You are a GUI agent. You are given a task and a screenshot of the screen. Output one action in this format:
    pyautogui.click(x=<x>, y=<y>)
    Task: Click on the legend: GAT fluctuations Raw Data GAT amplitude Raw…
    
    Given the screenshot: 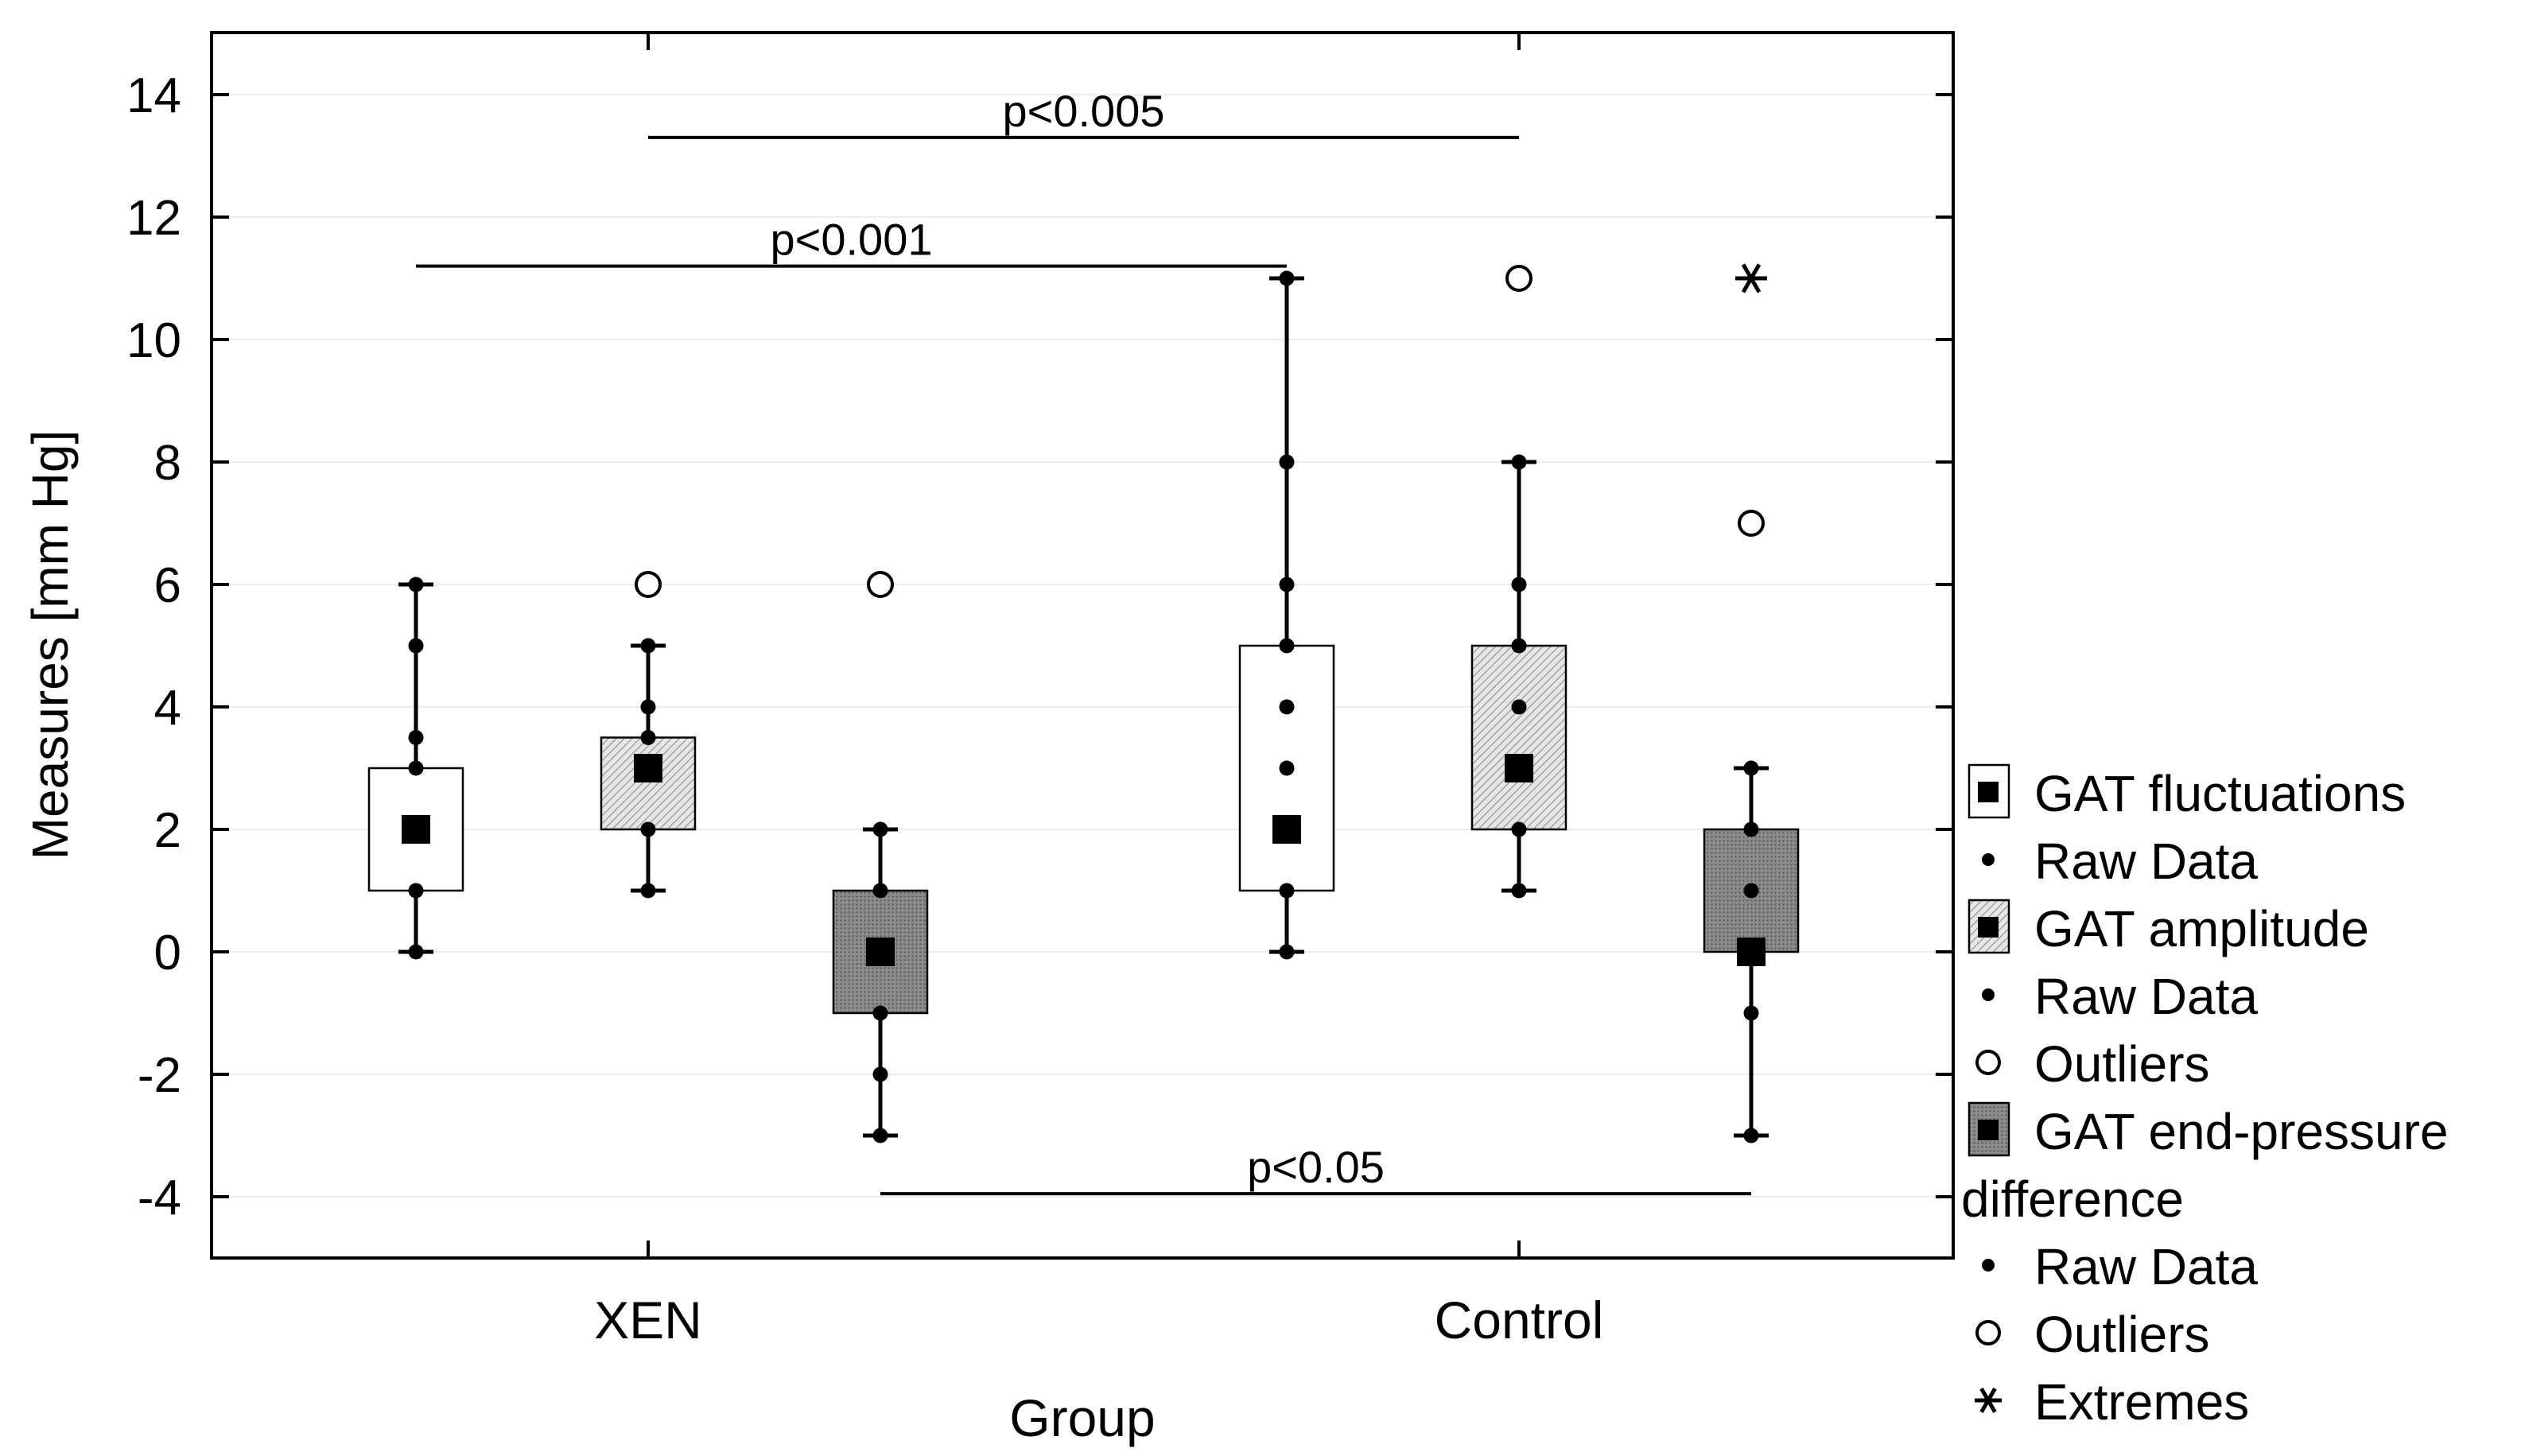 What is the action you would take?
    pyautogui.click(x=2205, y=1097)
    